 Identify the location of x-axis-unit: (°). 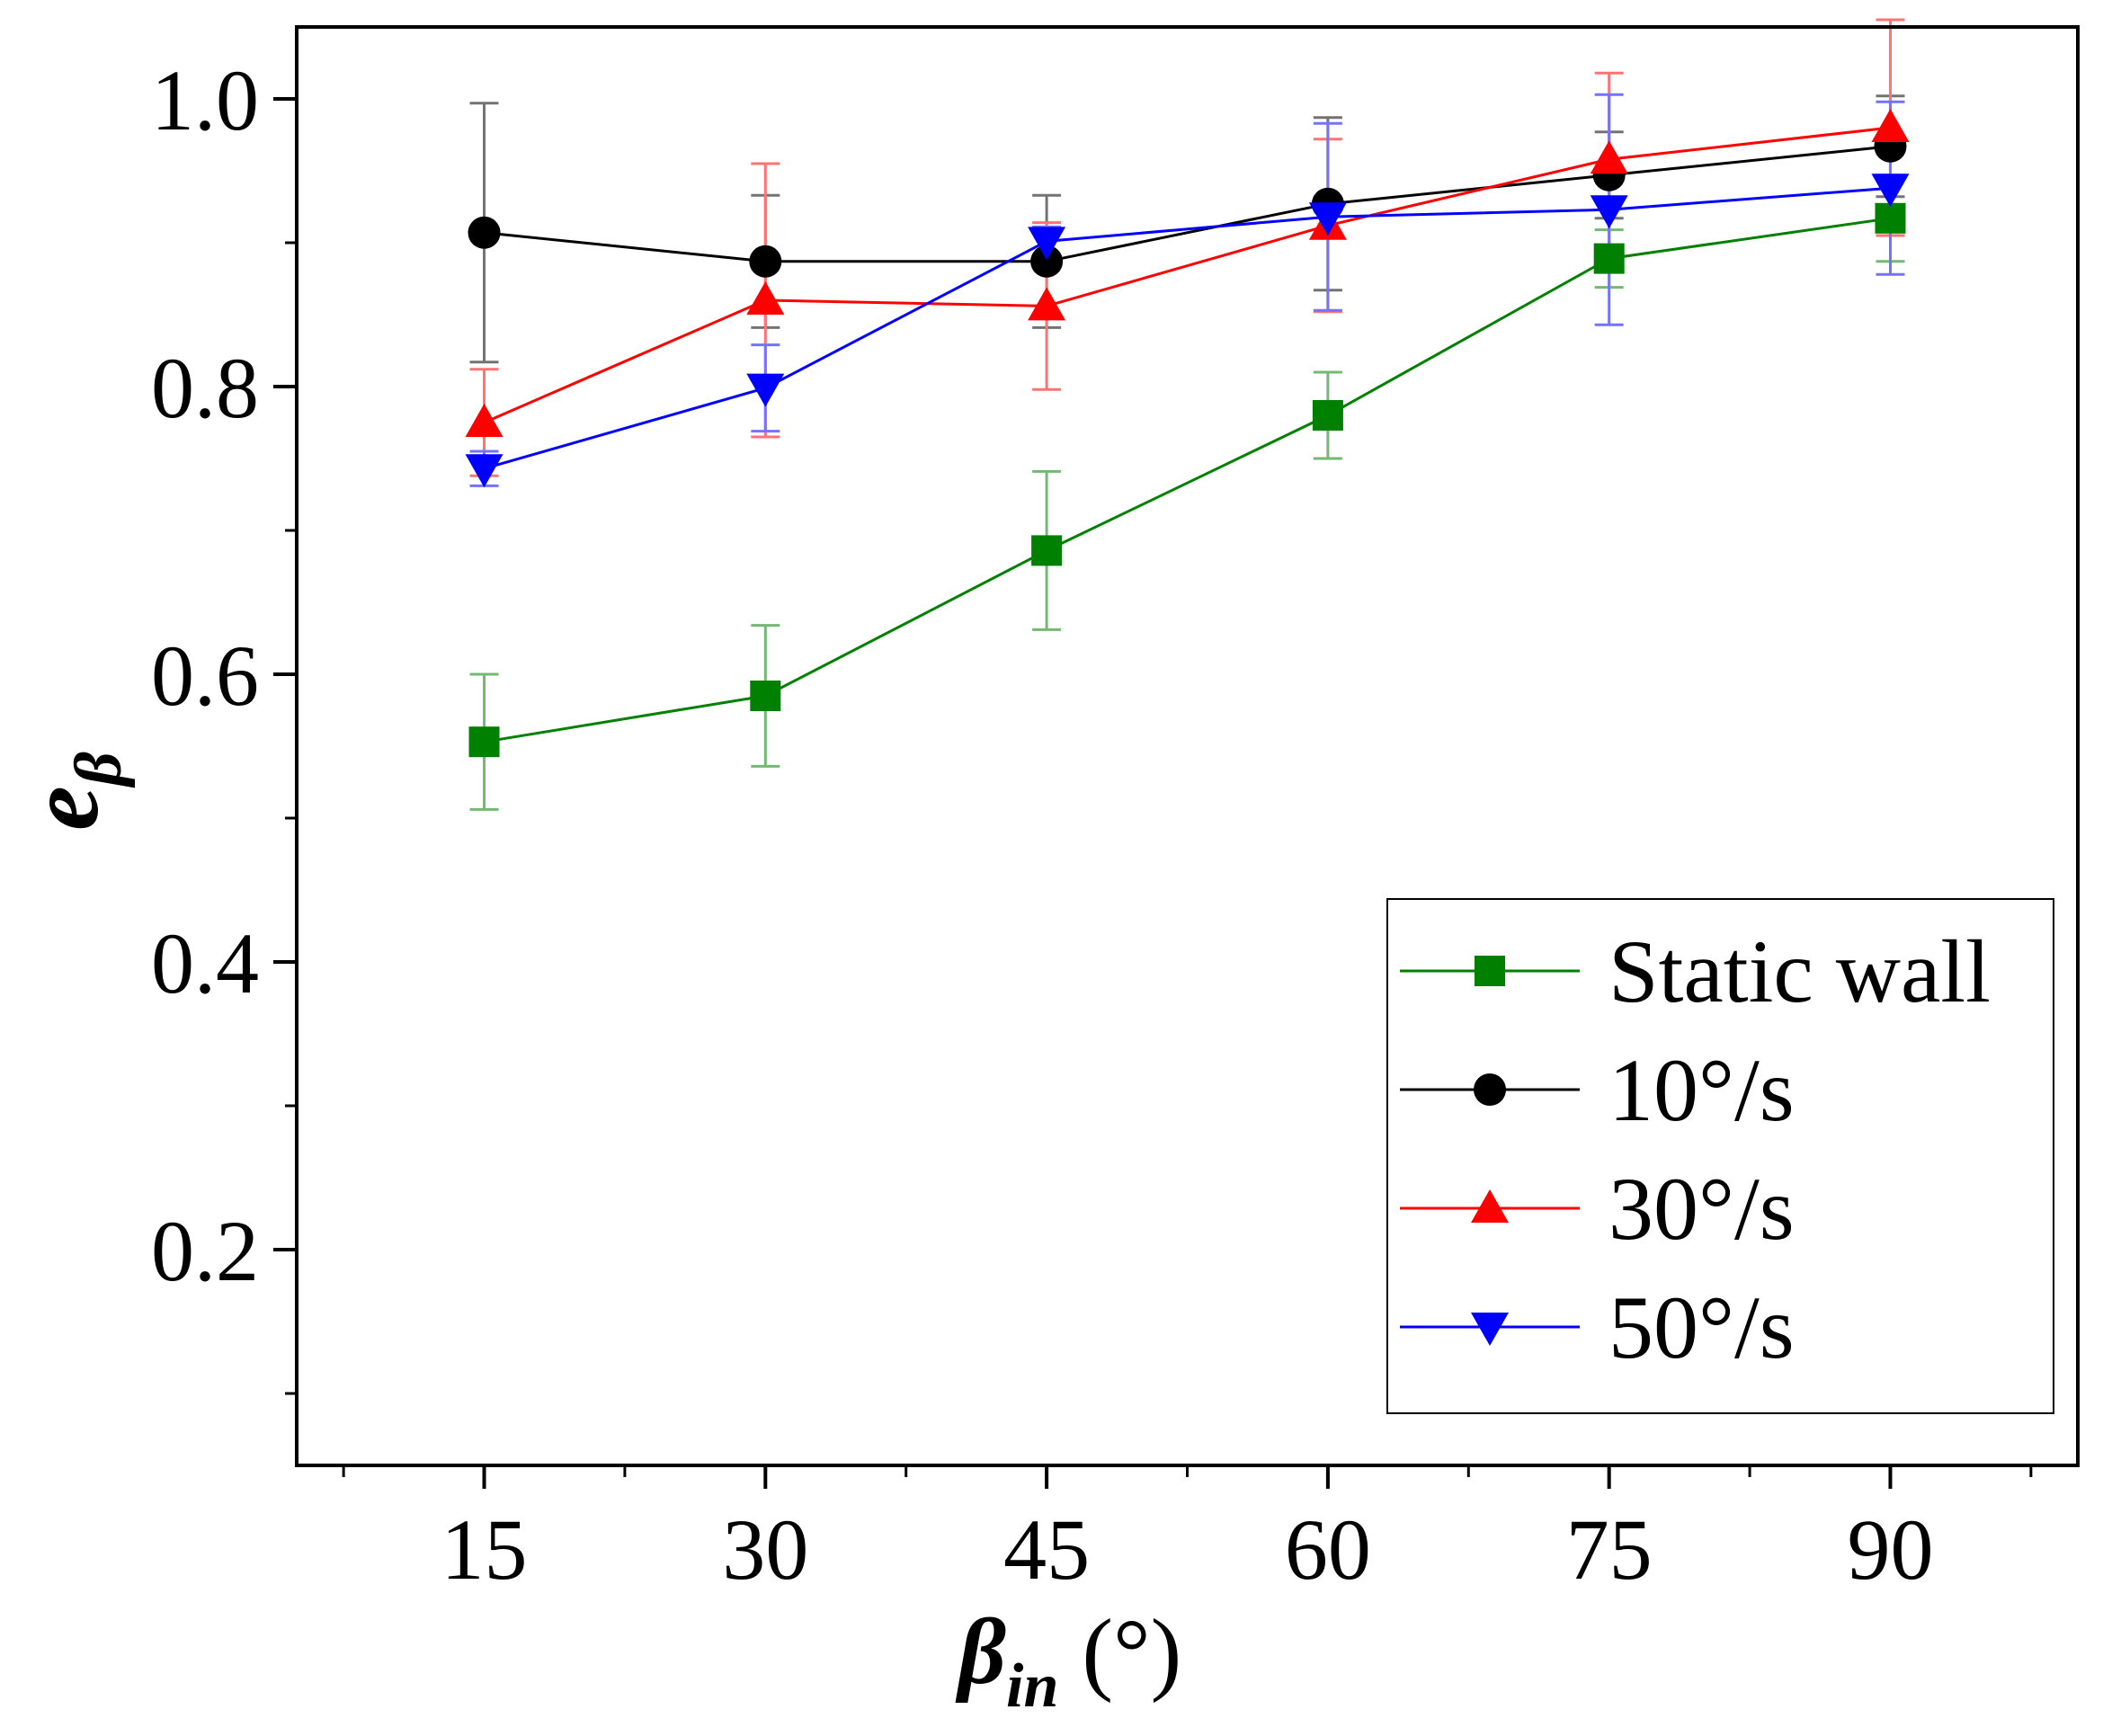
(1120, 1652).